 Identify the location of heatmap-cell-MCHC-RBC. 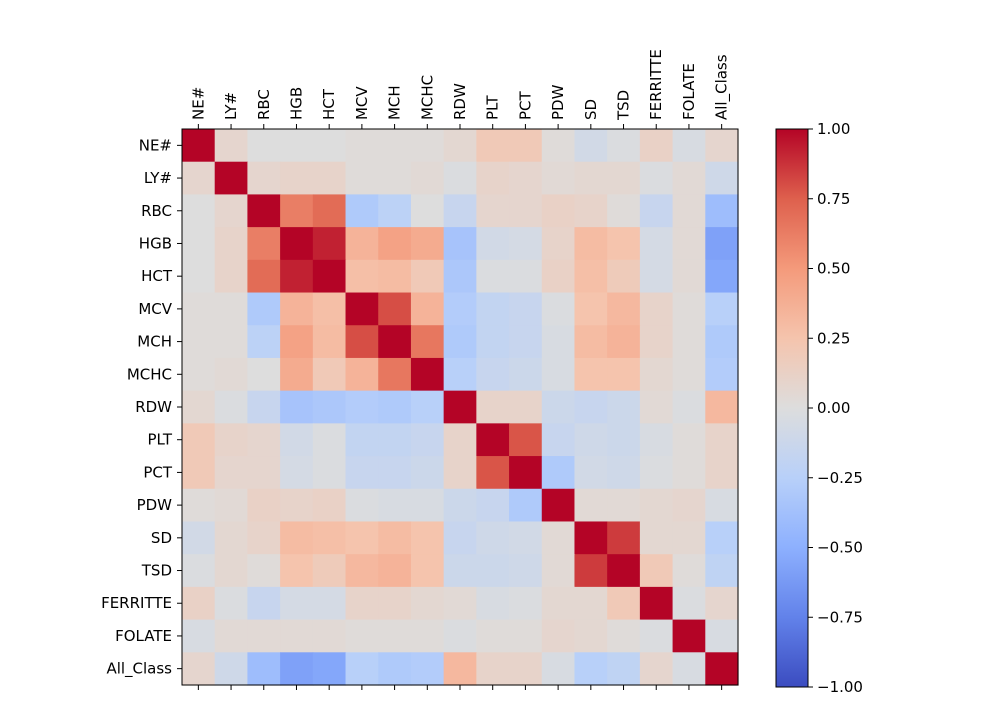
(264, 374).